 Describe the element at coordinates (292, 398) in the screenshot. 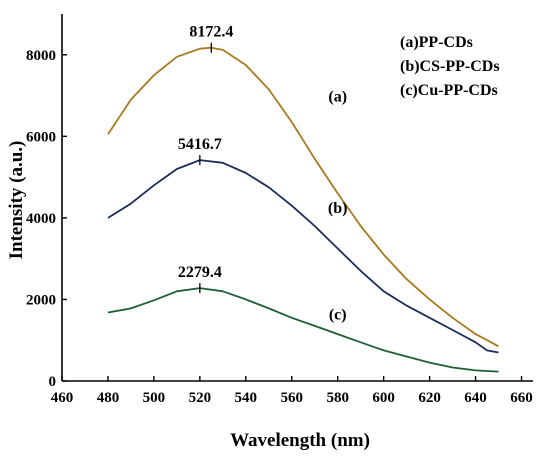

I see `x-tick-label: 560` at that location.